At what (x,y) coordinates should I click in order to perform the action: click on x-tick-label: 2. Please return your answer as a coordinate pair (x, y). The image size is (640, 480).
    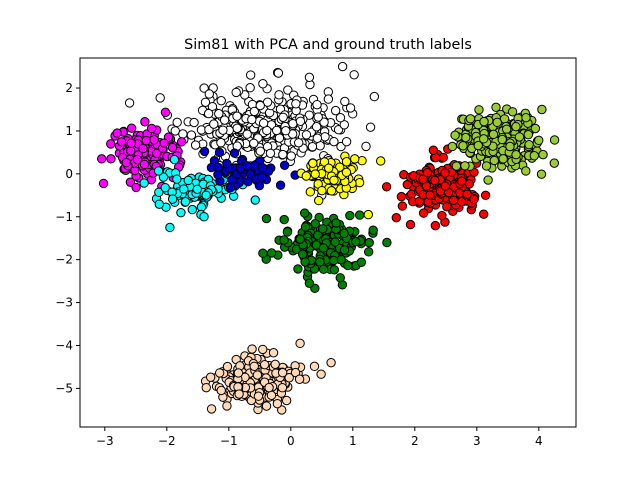
    Looking at the image, I should click on (415, 441).